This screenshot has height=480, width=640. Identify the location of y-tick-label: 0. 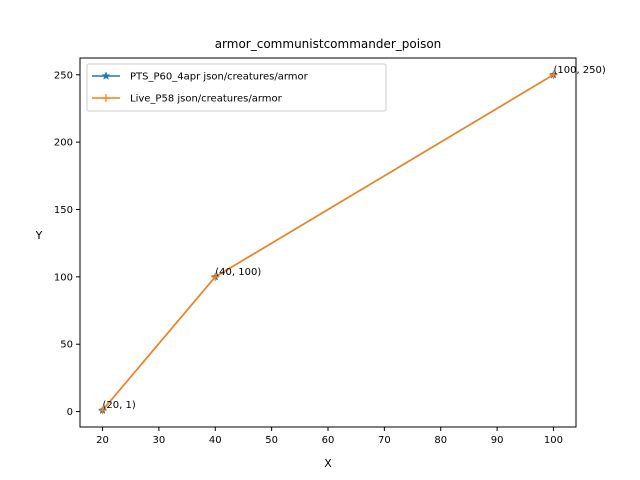
(70, 412).